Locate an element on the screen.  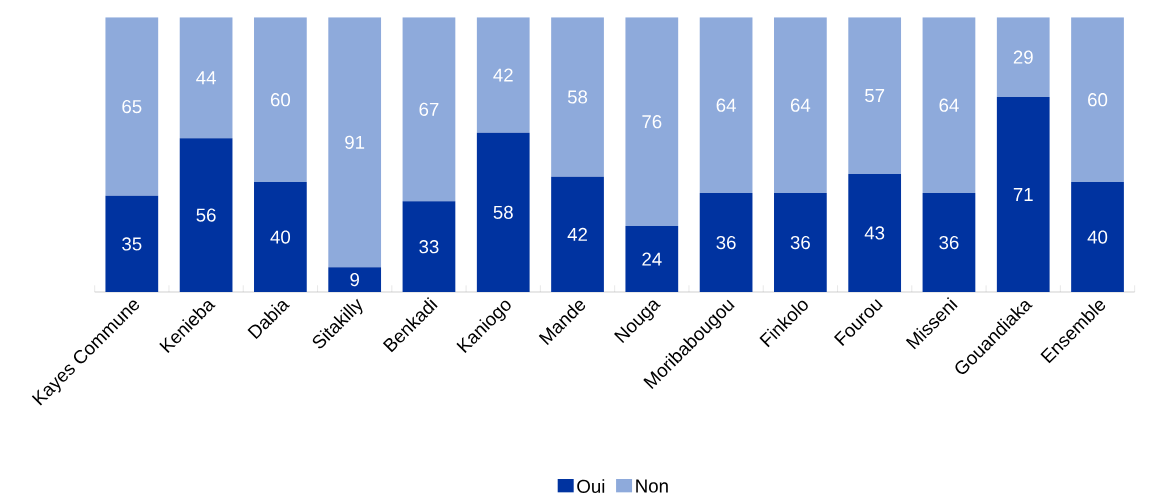
legend-label: Non is located at coordinates (652, 486).